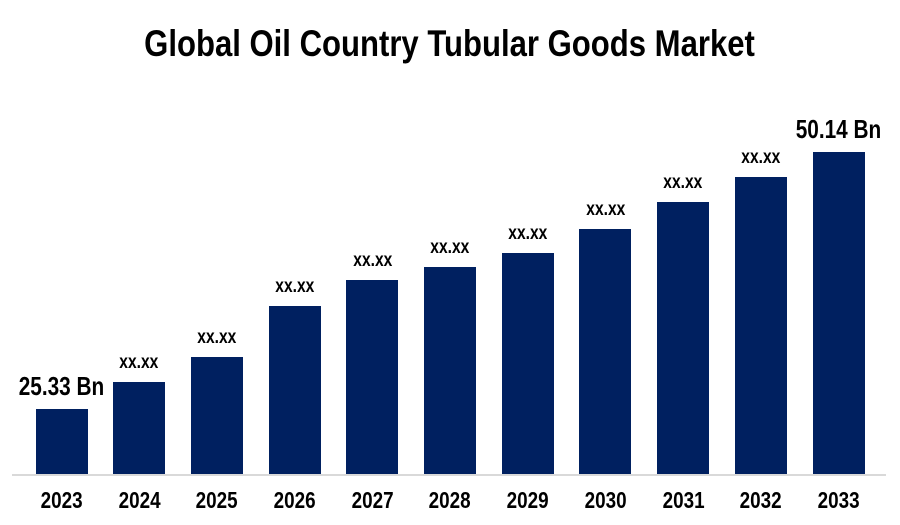  I want to click on bar-value-label-2031: xx.xx, so click(683, 182).